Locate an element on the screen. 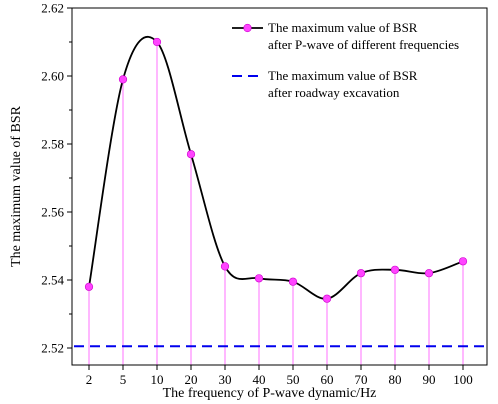  y-axis-label: The maximum value of BSR is located at coordinates (16, 186).